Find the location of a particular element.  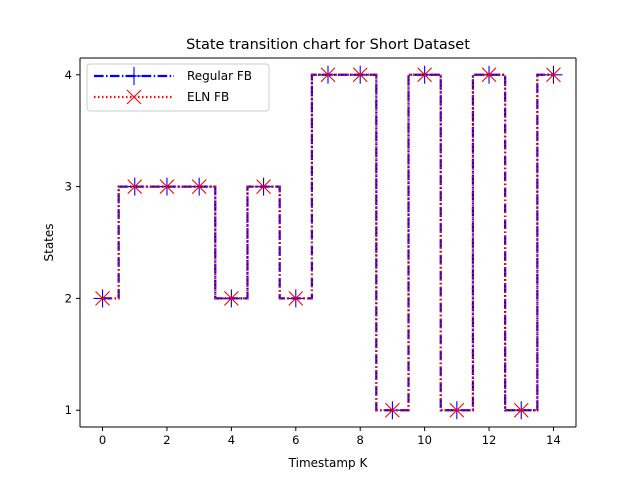

x-tick-label: 4 is located at coordinates (231, 440).